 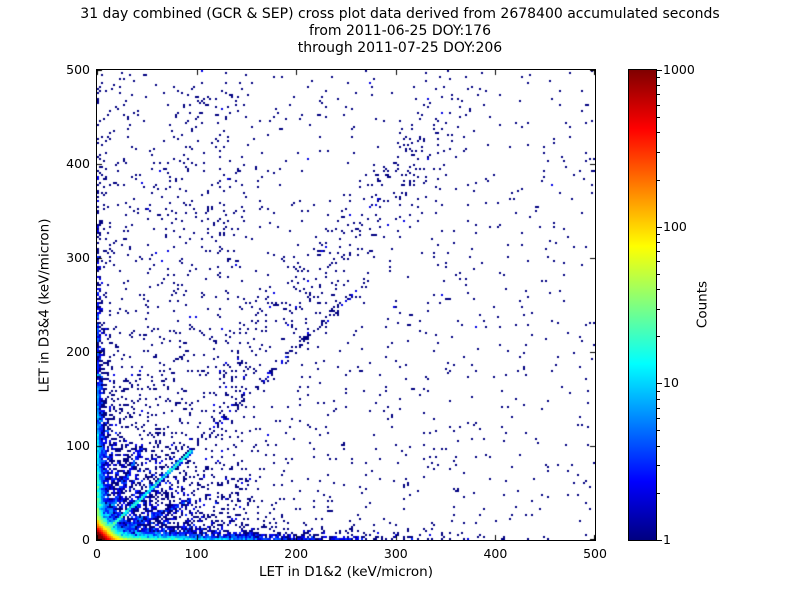 I want to click on colorbar-tick-label: 1, so click(x=667, y=539).